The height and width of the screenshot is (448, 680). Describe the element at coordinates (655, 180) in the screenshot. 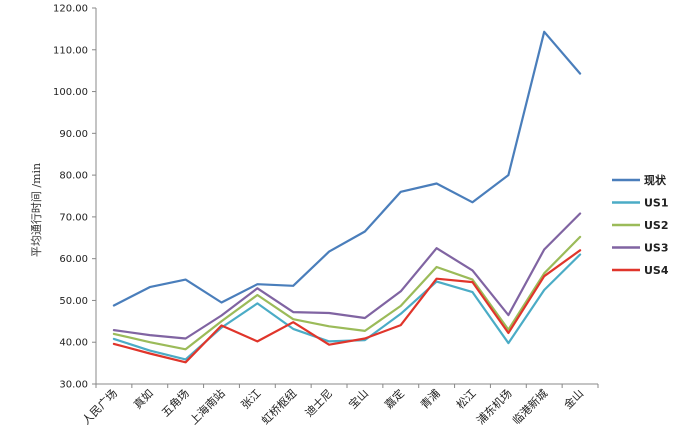

I see `legend-entry: 现状` at that location.